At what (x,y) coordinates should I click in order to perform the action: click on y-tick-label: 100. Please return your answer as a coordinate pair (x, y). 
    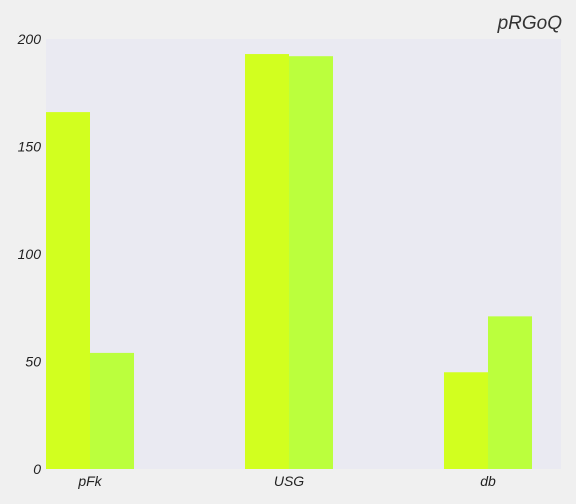
    Looking at the image, I should click on (30, 254).